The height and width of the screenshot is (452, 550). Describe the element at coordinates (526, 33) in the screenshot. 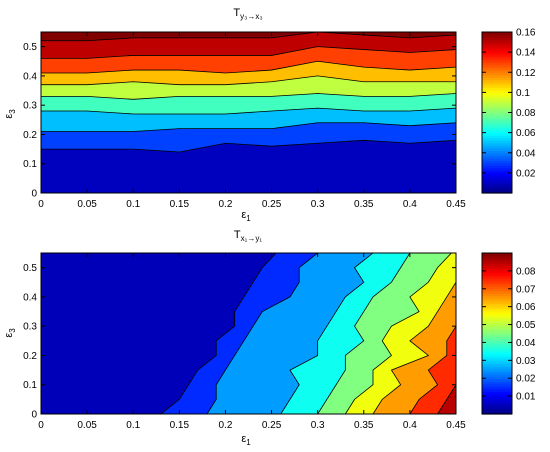

I see `top-colorbar-tick-label: 0.16` at that location.